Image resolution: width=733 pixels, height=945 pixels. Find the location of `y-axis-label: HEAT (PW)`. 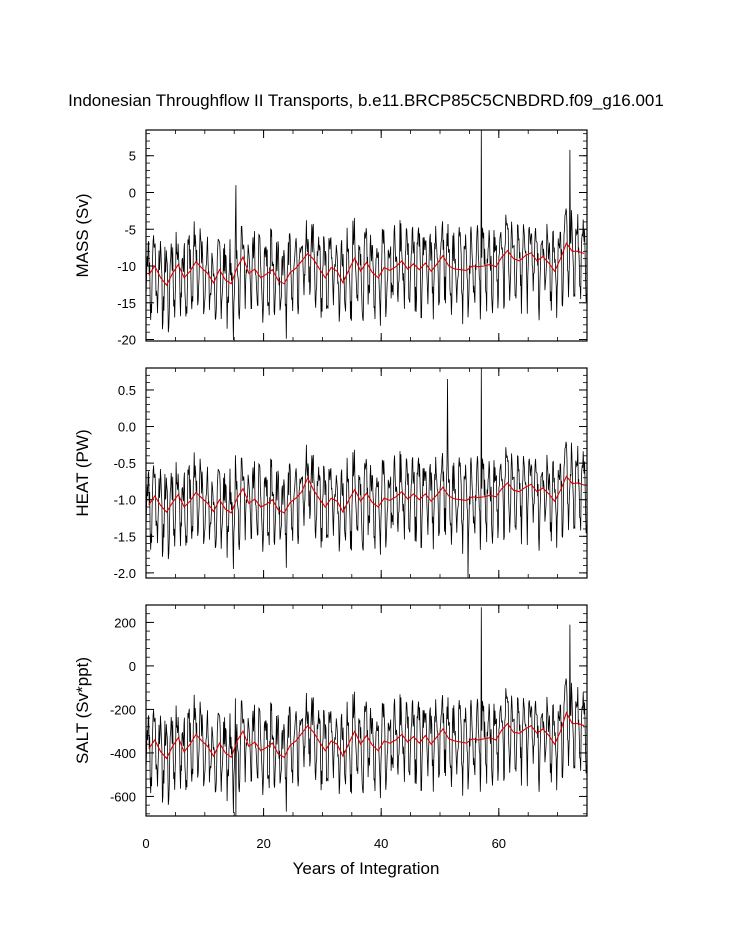

y-axis-label: HEAT (PW) is located at coordinates (82, 472).